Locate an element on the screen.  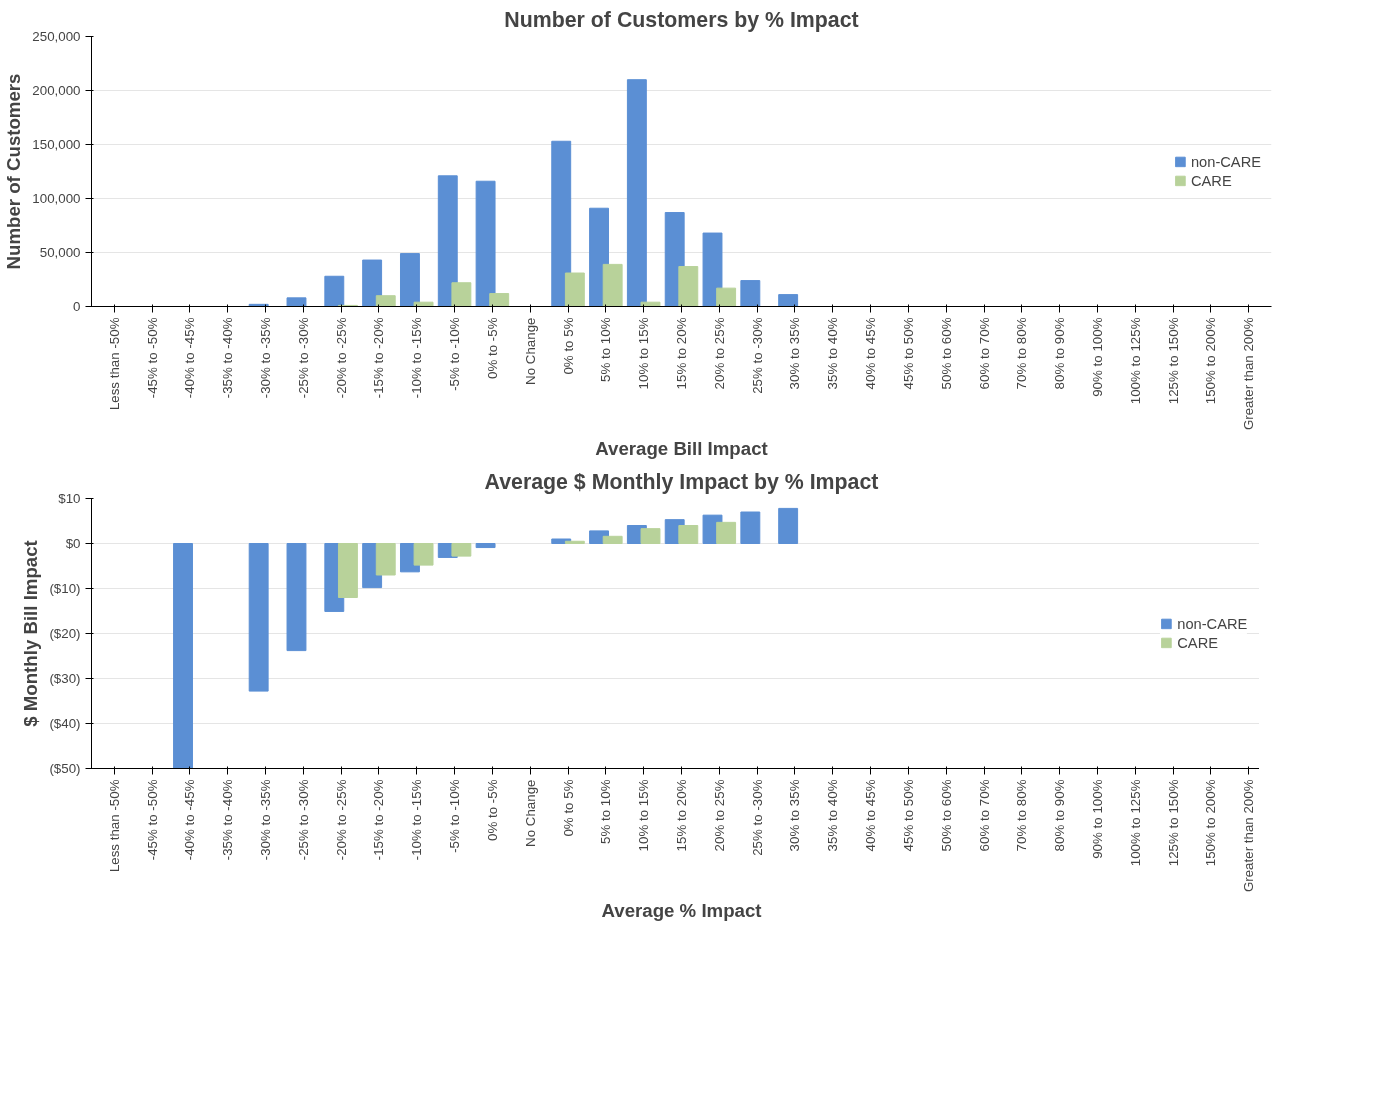
y-tick-label: 100,000 is located at coordinates (56, 198).